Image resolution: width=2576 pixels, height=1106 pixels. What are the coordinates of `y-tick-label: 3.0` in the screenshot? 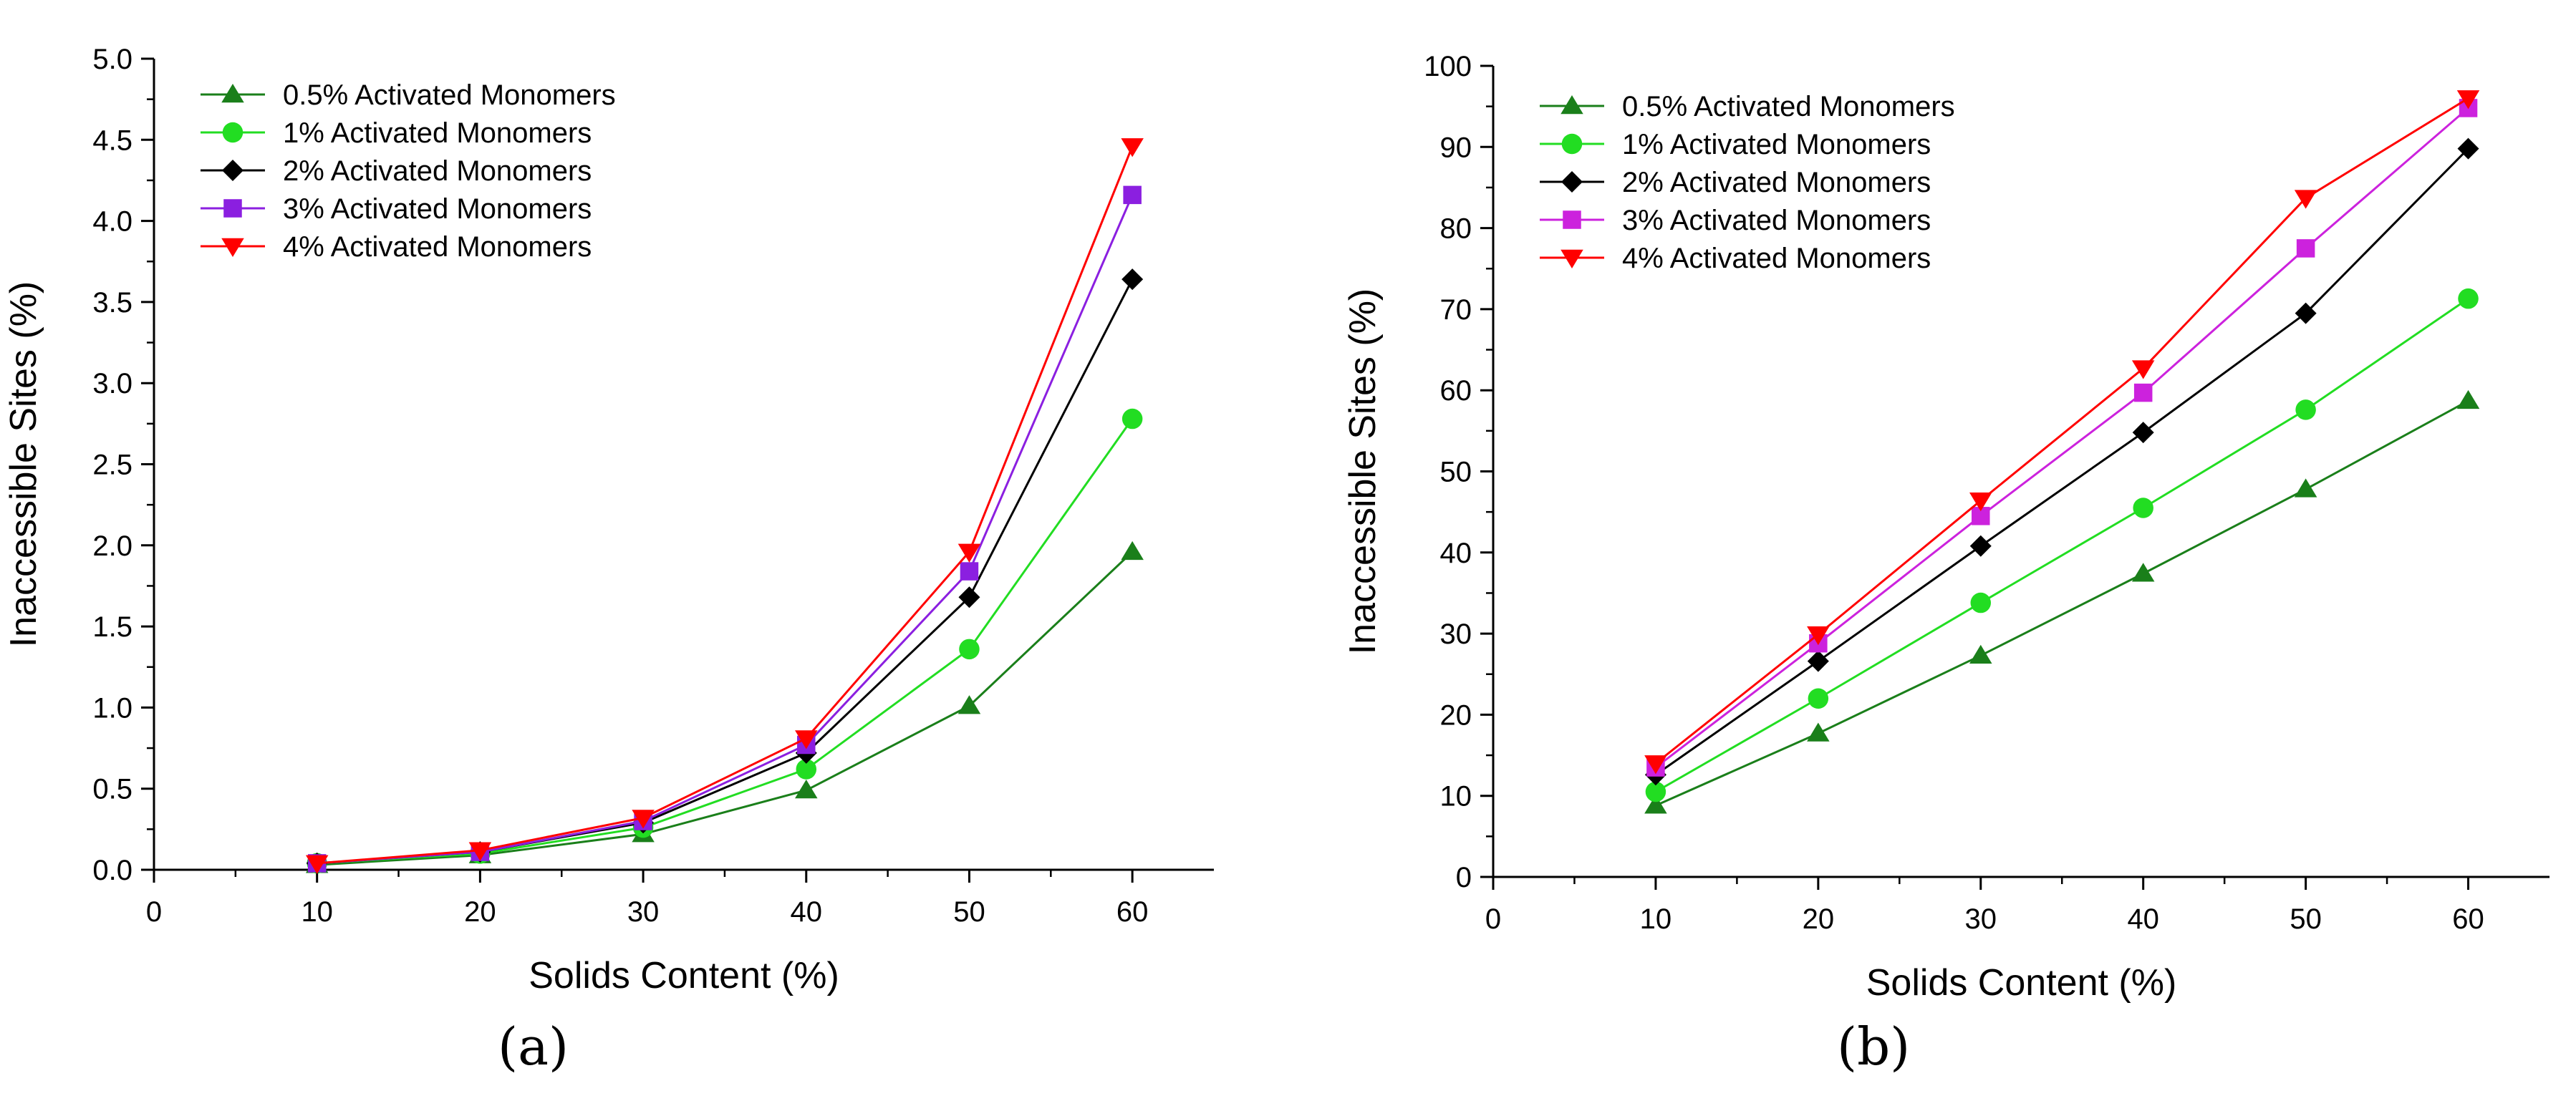 It's located at (112, 384).